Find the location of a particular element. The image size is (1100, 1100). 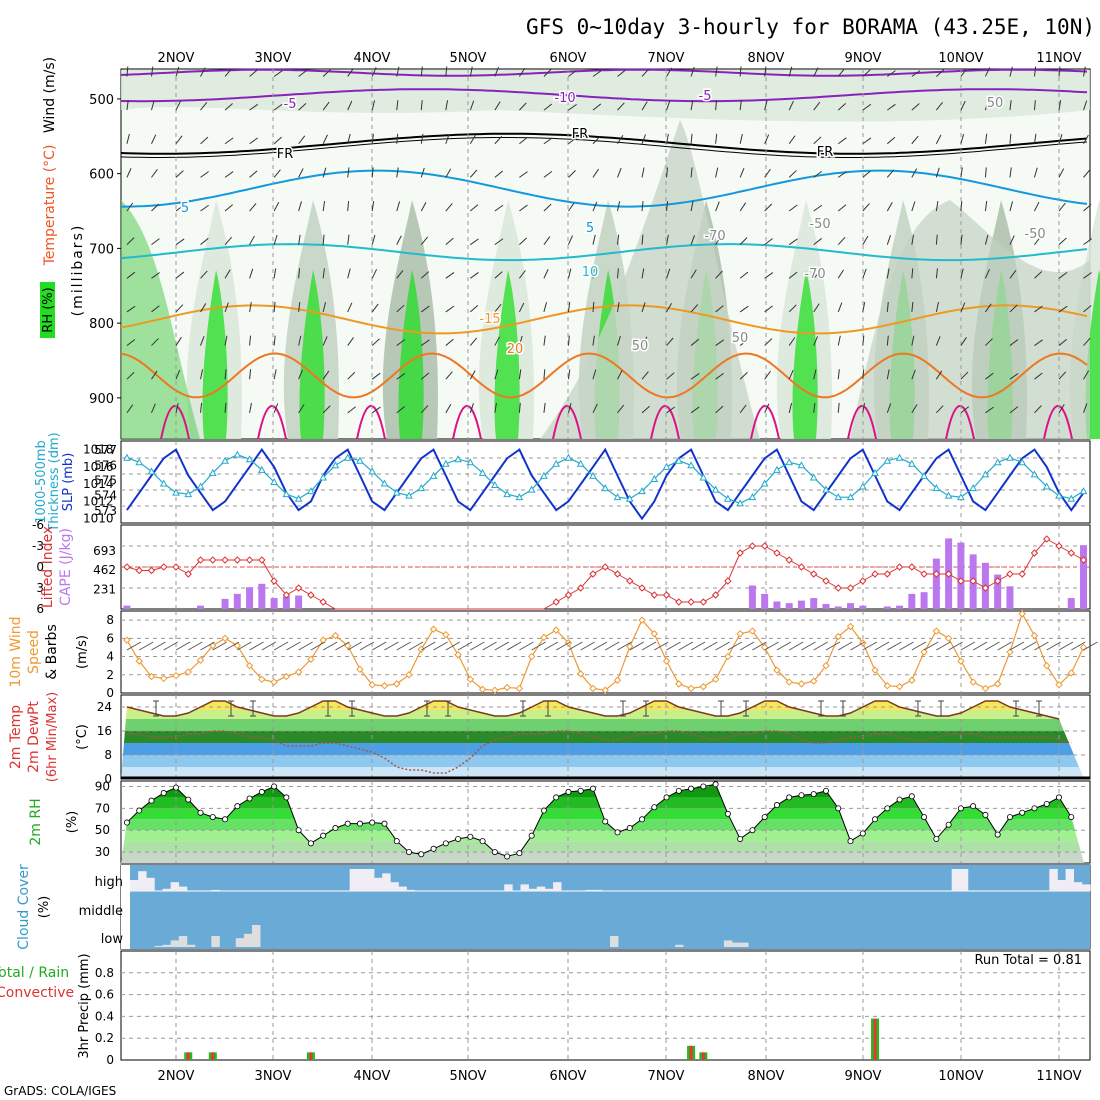

precip-plot: 0.8 0.6 0.4 0.2 0 is located at coordinates (592, 1009).